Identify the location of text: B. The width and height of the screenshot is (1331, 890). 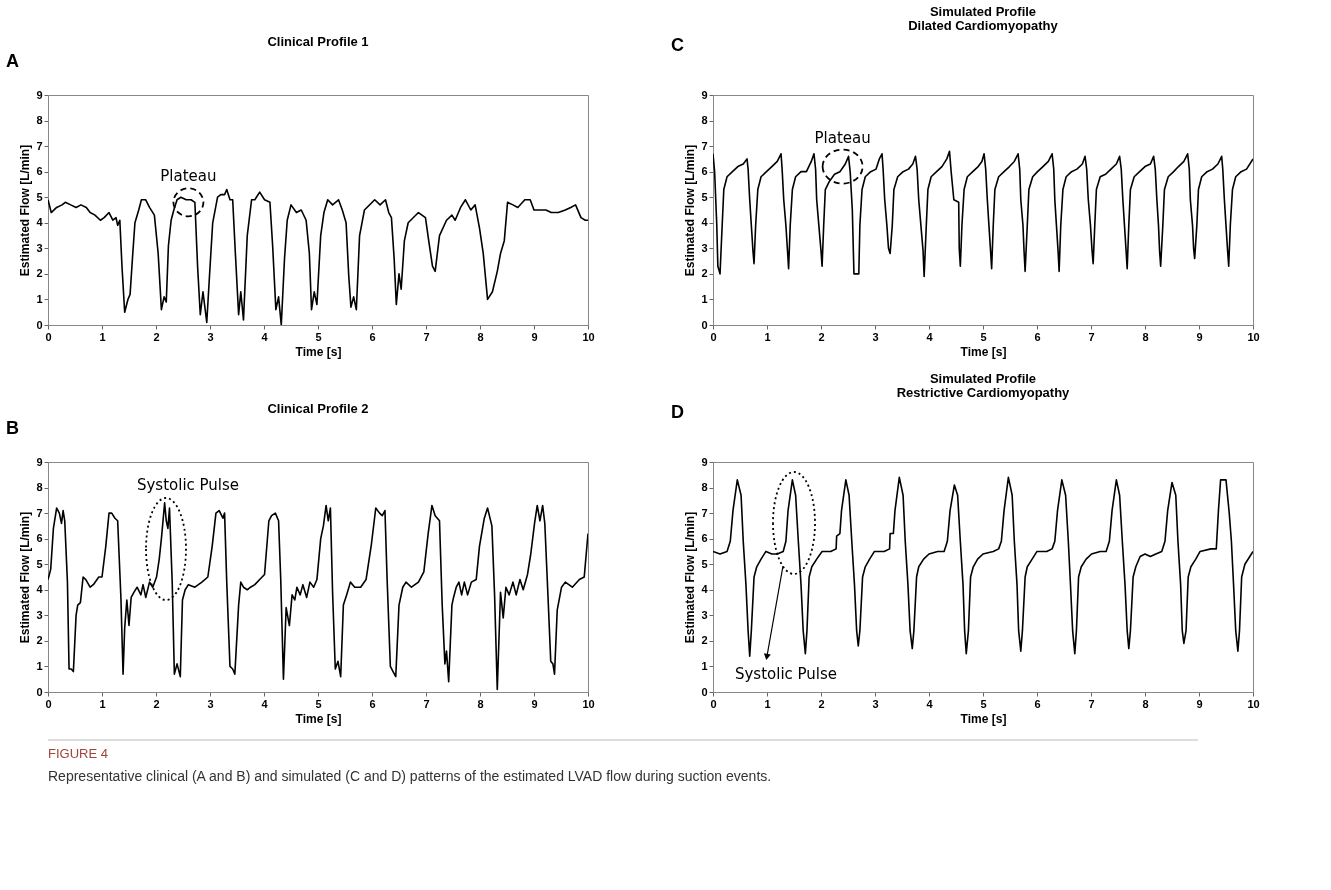
(12, 428).